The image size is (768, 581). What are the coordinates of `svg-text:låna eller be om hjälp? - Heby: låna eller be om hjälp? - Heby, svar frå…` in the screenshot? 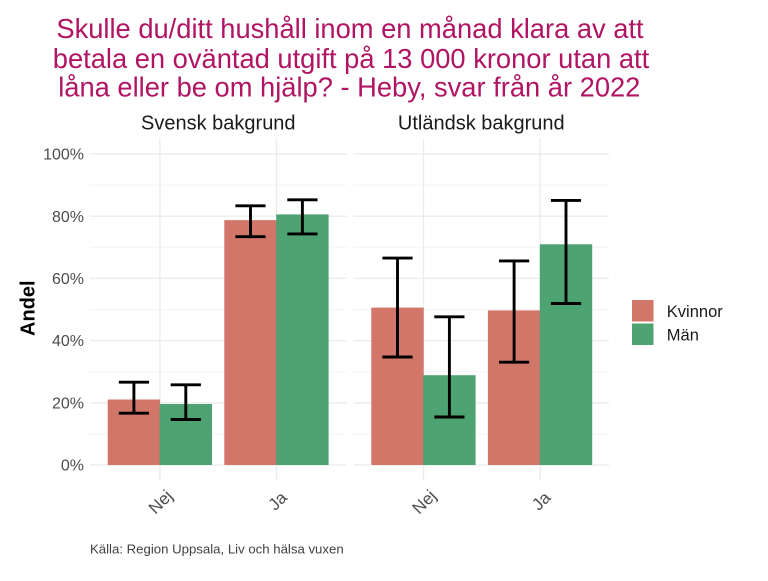 It's located at (349, 87).